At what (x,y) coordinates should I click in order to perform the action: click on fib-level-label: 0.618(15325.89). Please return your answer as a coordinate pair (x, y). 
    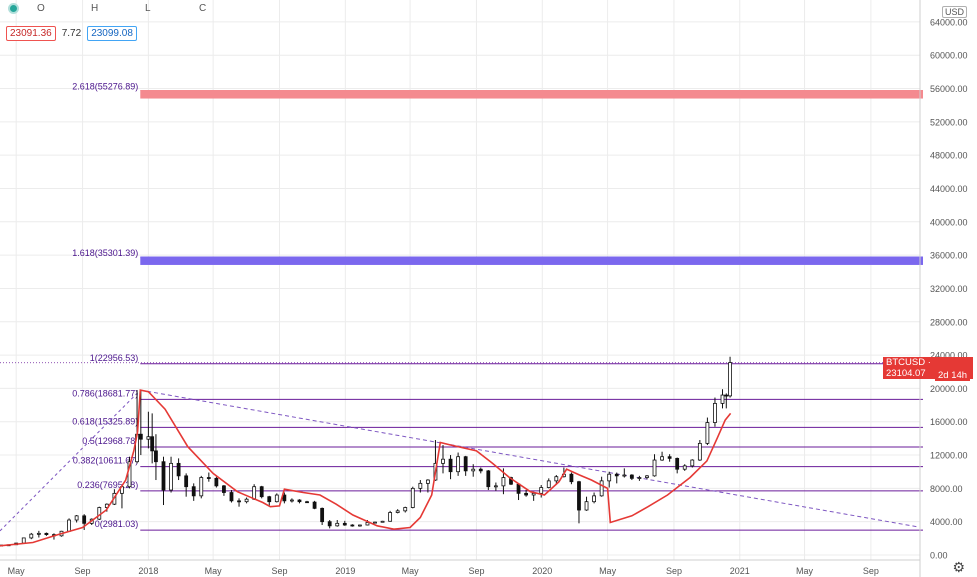
    Looking at the image, I should click on (105, 421).